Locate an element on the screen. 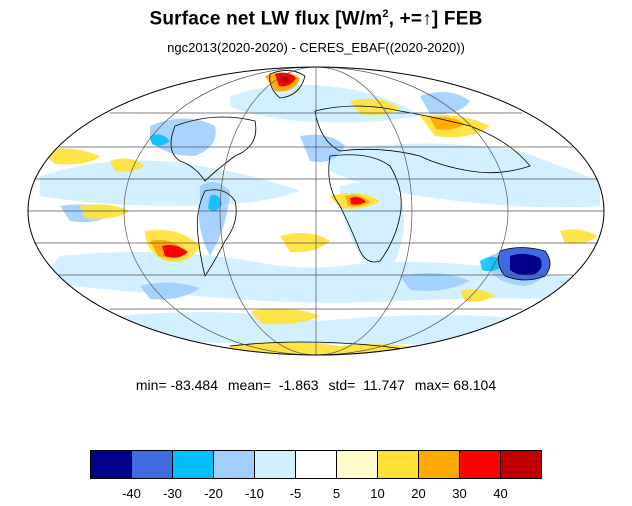 Image resolution: width=632 pixels, height=506 pixels. colorbar-tick-label: 20 is located at coordinates (418, 493).